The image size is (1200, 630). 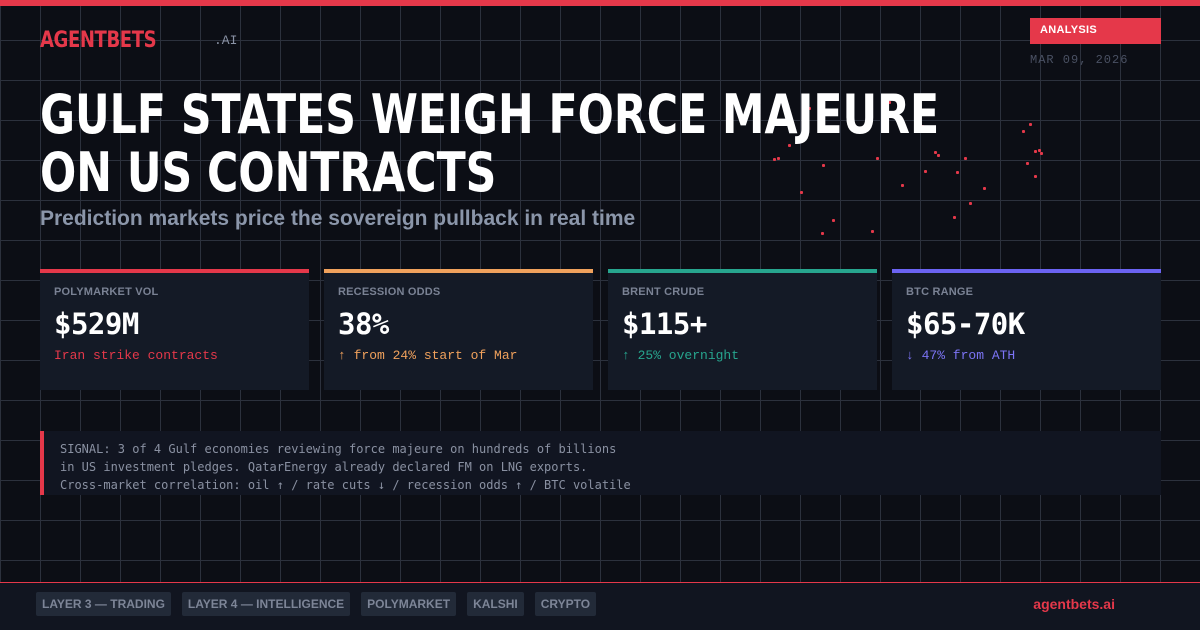 I want to click on stat-card-btc-range: BTC RANGE $65-70K ↓ 47% from ATH, so click(x=1026, y=329).